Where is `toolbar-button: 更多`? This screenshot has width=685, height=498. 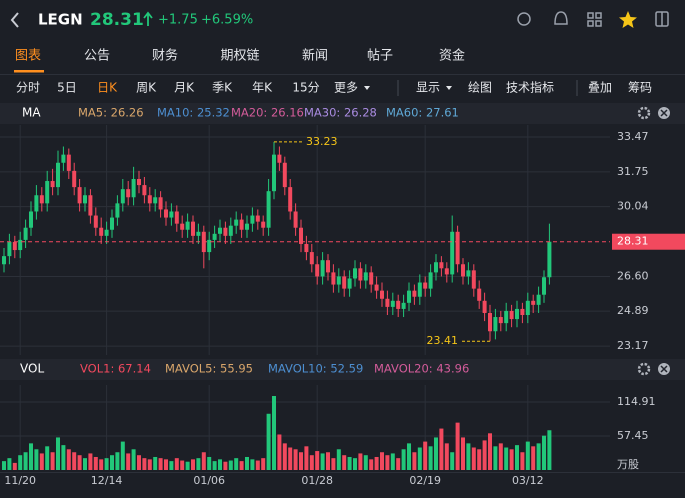 toolbar-button: 更多 is located at coordinates (346, 88).